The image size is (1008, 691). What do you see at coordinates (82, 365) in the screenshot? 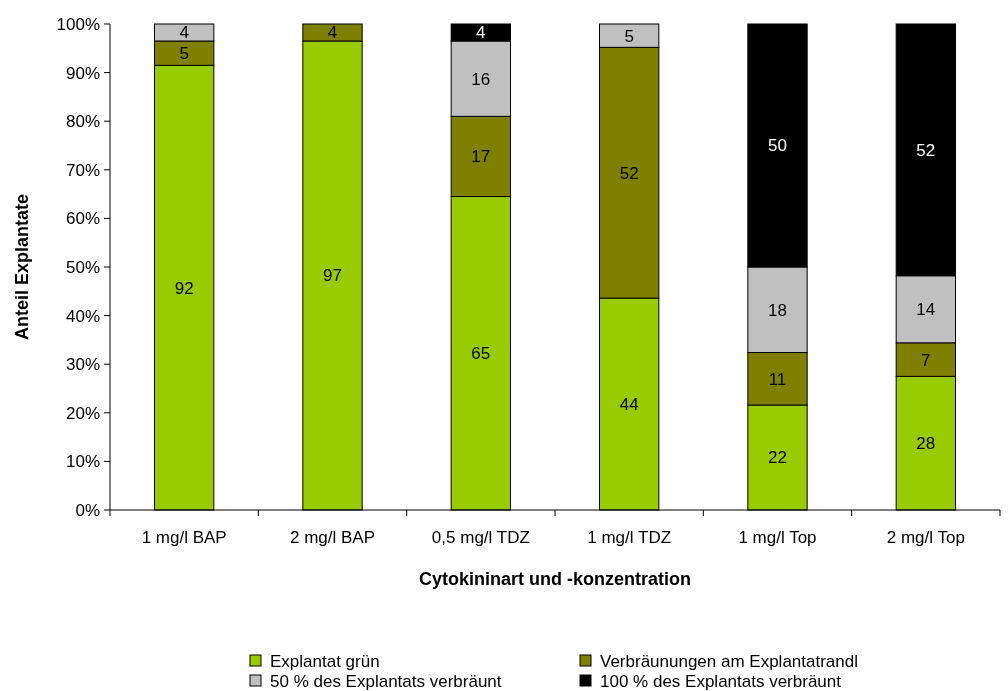
I see `y-tick-label: 30%` at bounding box center [82, 365].